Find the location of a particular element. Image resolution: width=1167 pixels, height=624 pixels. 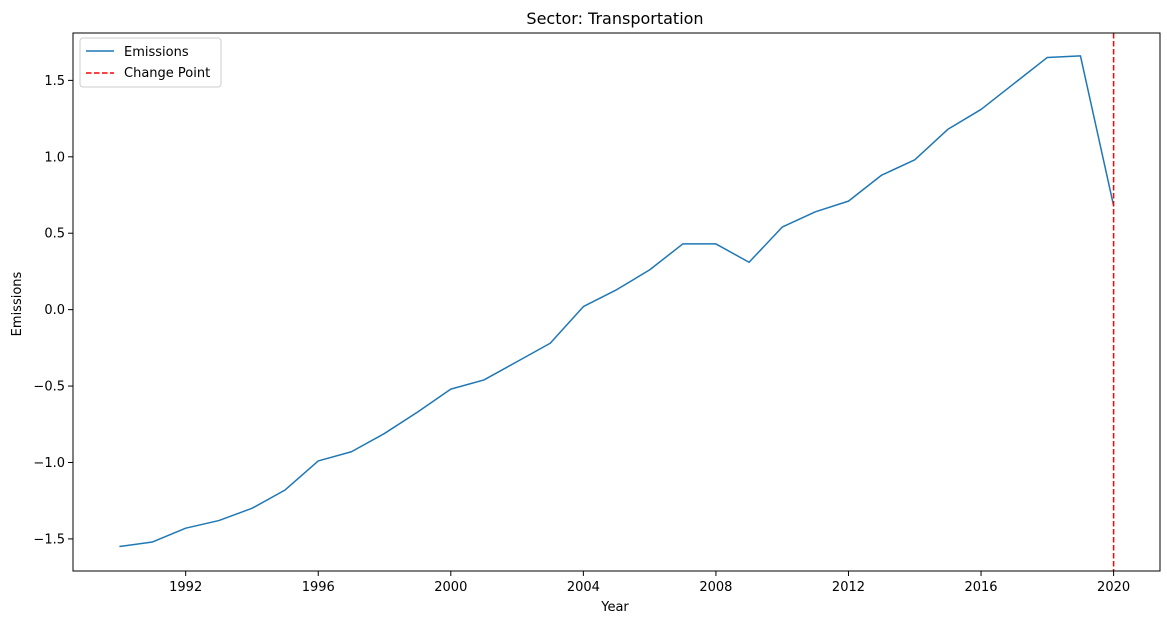

chart-title: Sector: Transportation is located at coordinates (614, 18).